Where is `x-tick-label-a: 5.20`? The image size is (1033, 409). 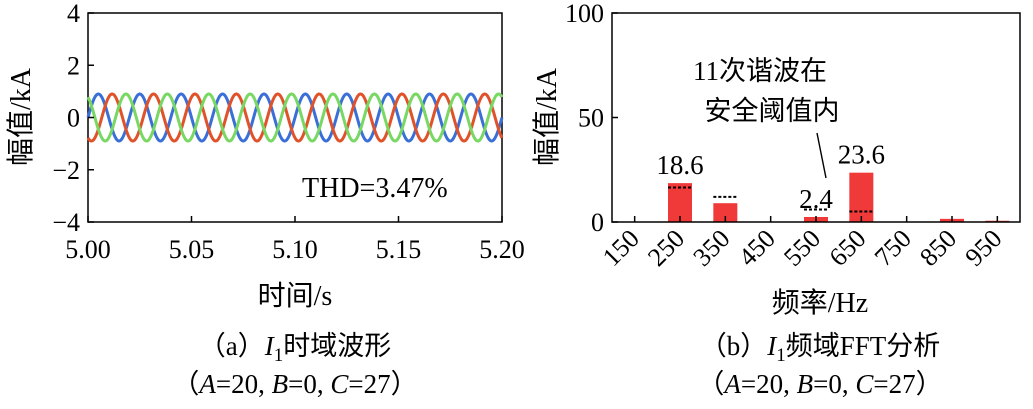
x-tick-label-a: 5.20 is located at coordinates (502, 249).